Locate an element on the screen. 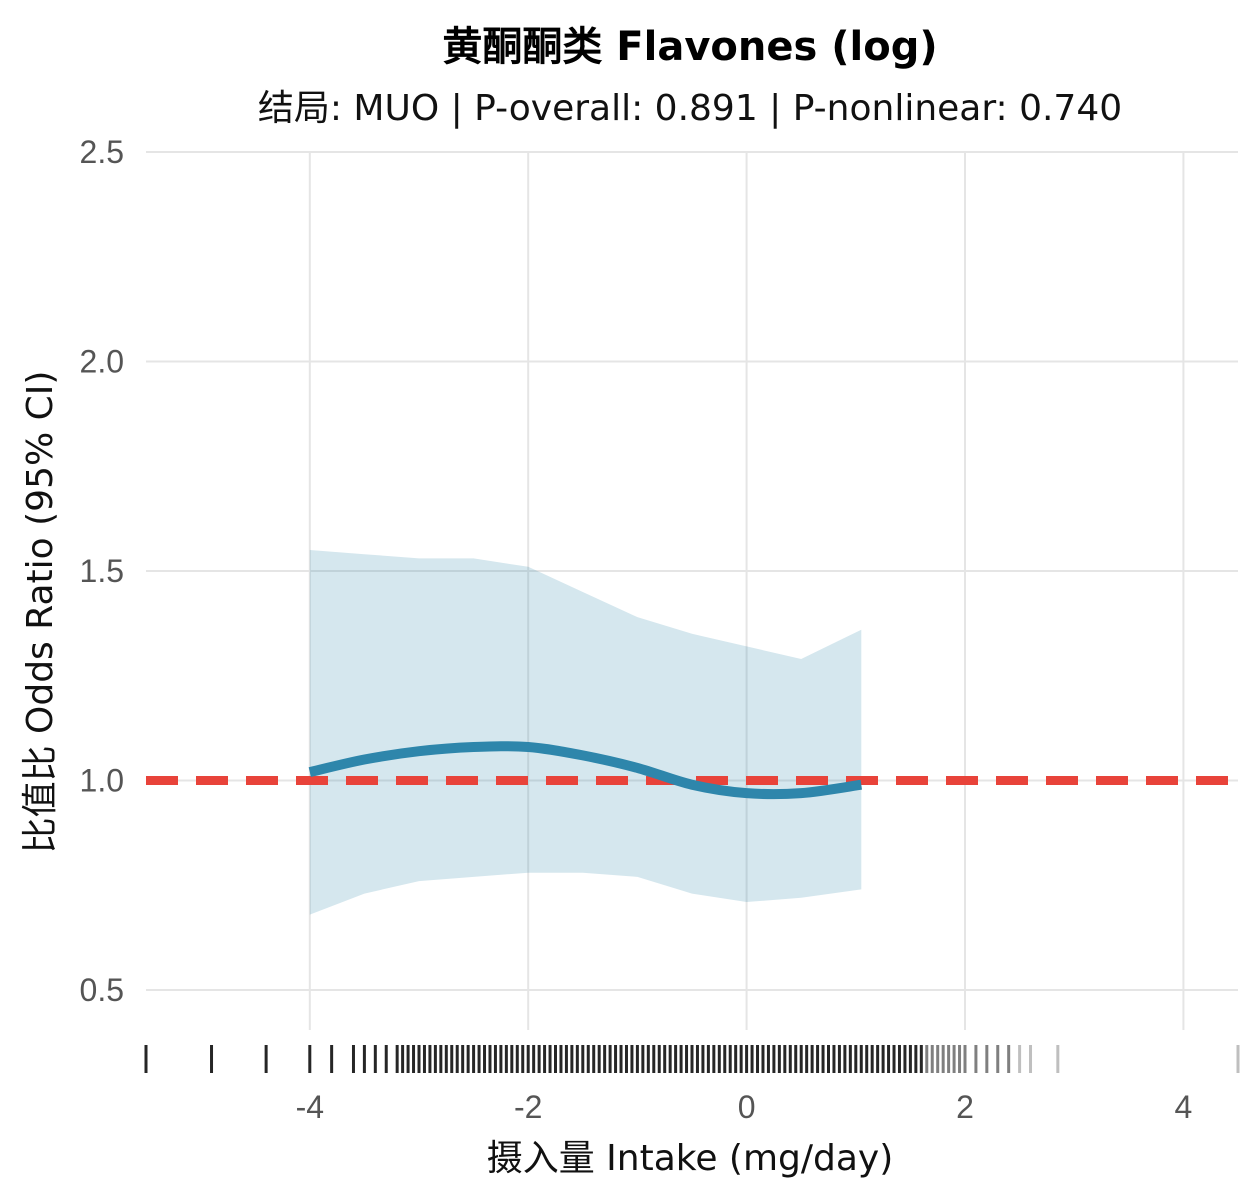 Image resolution: width=1260 pixels, height=1200 pixels. x-tick-labels: -4 -2 0 2 4 is located at coordinates (744, 1107).